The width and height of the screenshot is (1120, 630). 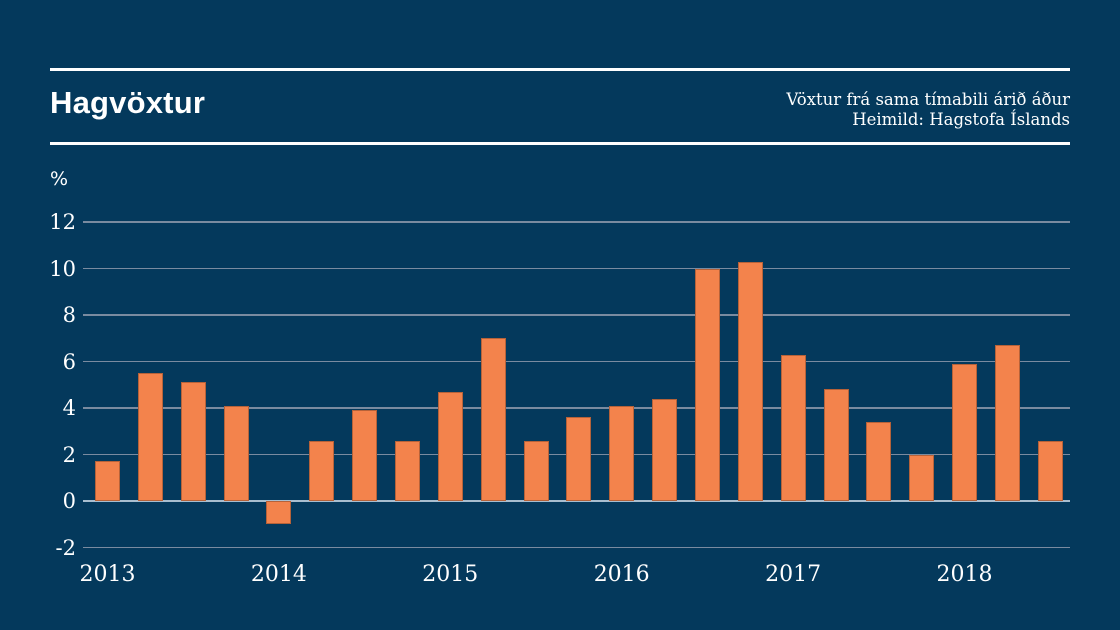 I want to click on y-tick-label-10: 10, so click(x=62, y=268).